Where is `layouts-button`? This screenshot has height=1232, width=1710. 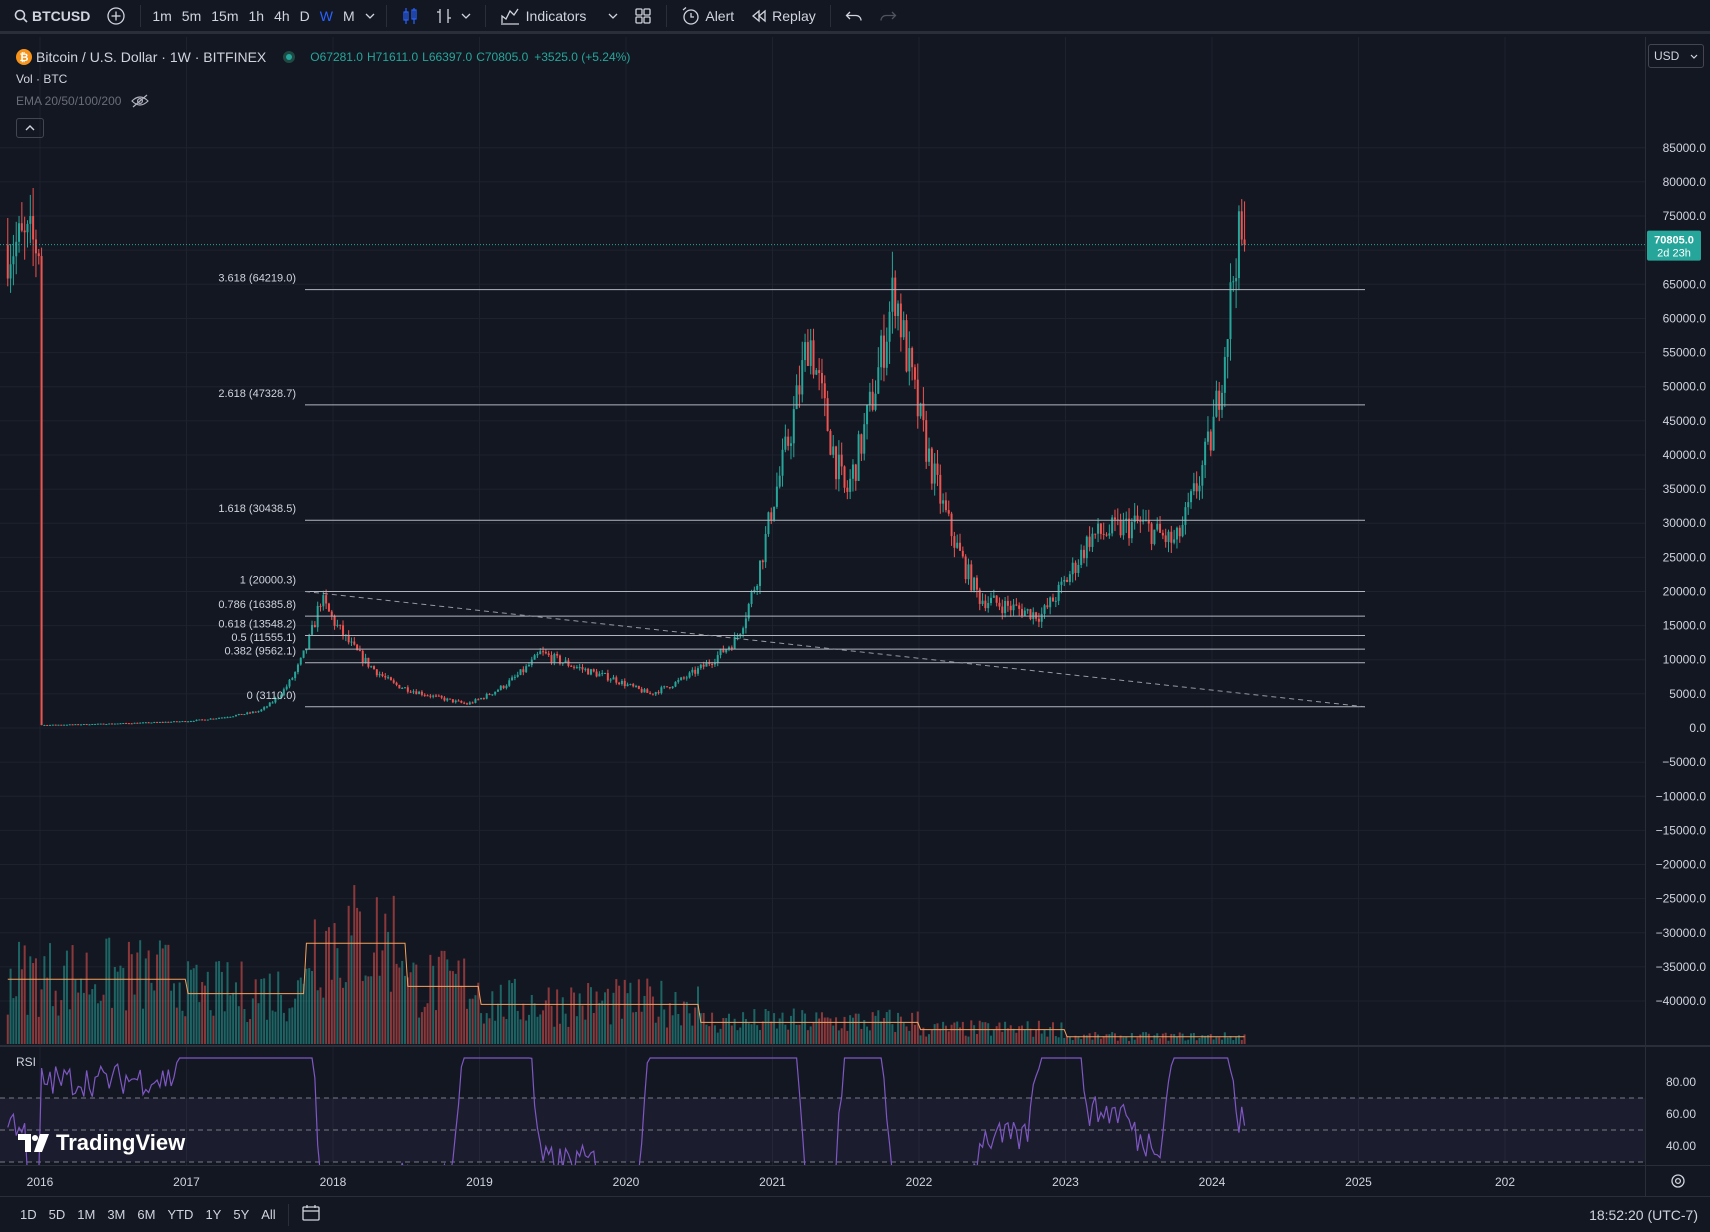 layouts-button is located at coordinates (643, 16).